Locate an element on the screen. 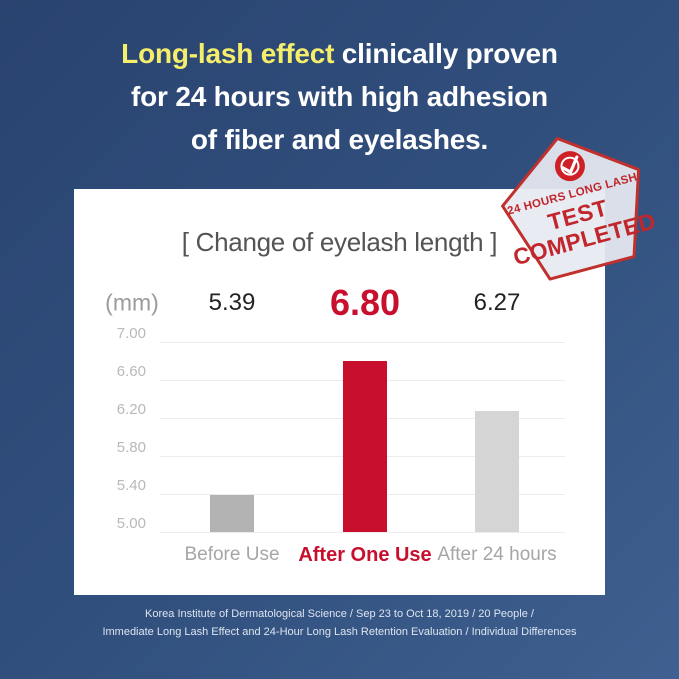 This screenshot has width=679, height=679. y-tick-label: 5.40 is located at coordinates (131, 485).